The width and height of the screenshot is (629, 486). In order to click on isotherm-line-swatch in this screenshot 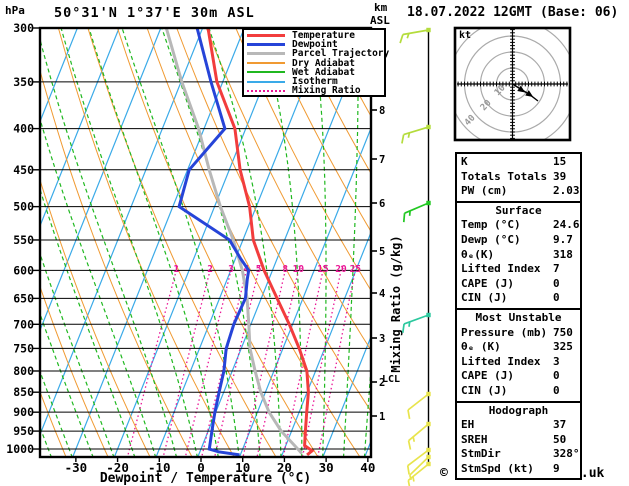, I will do `click(266, 81)`.